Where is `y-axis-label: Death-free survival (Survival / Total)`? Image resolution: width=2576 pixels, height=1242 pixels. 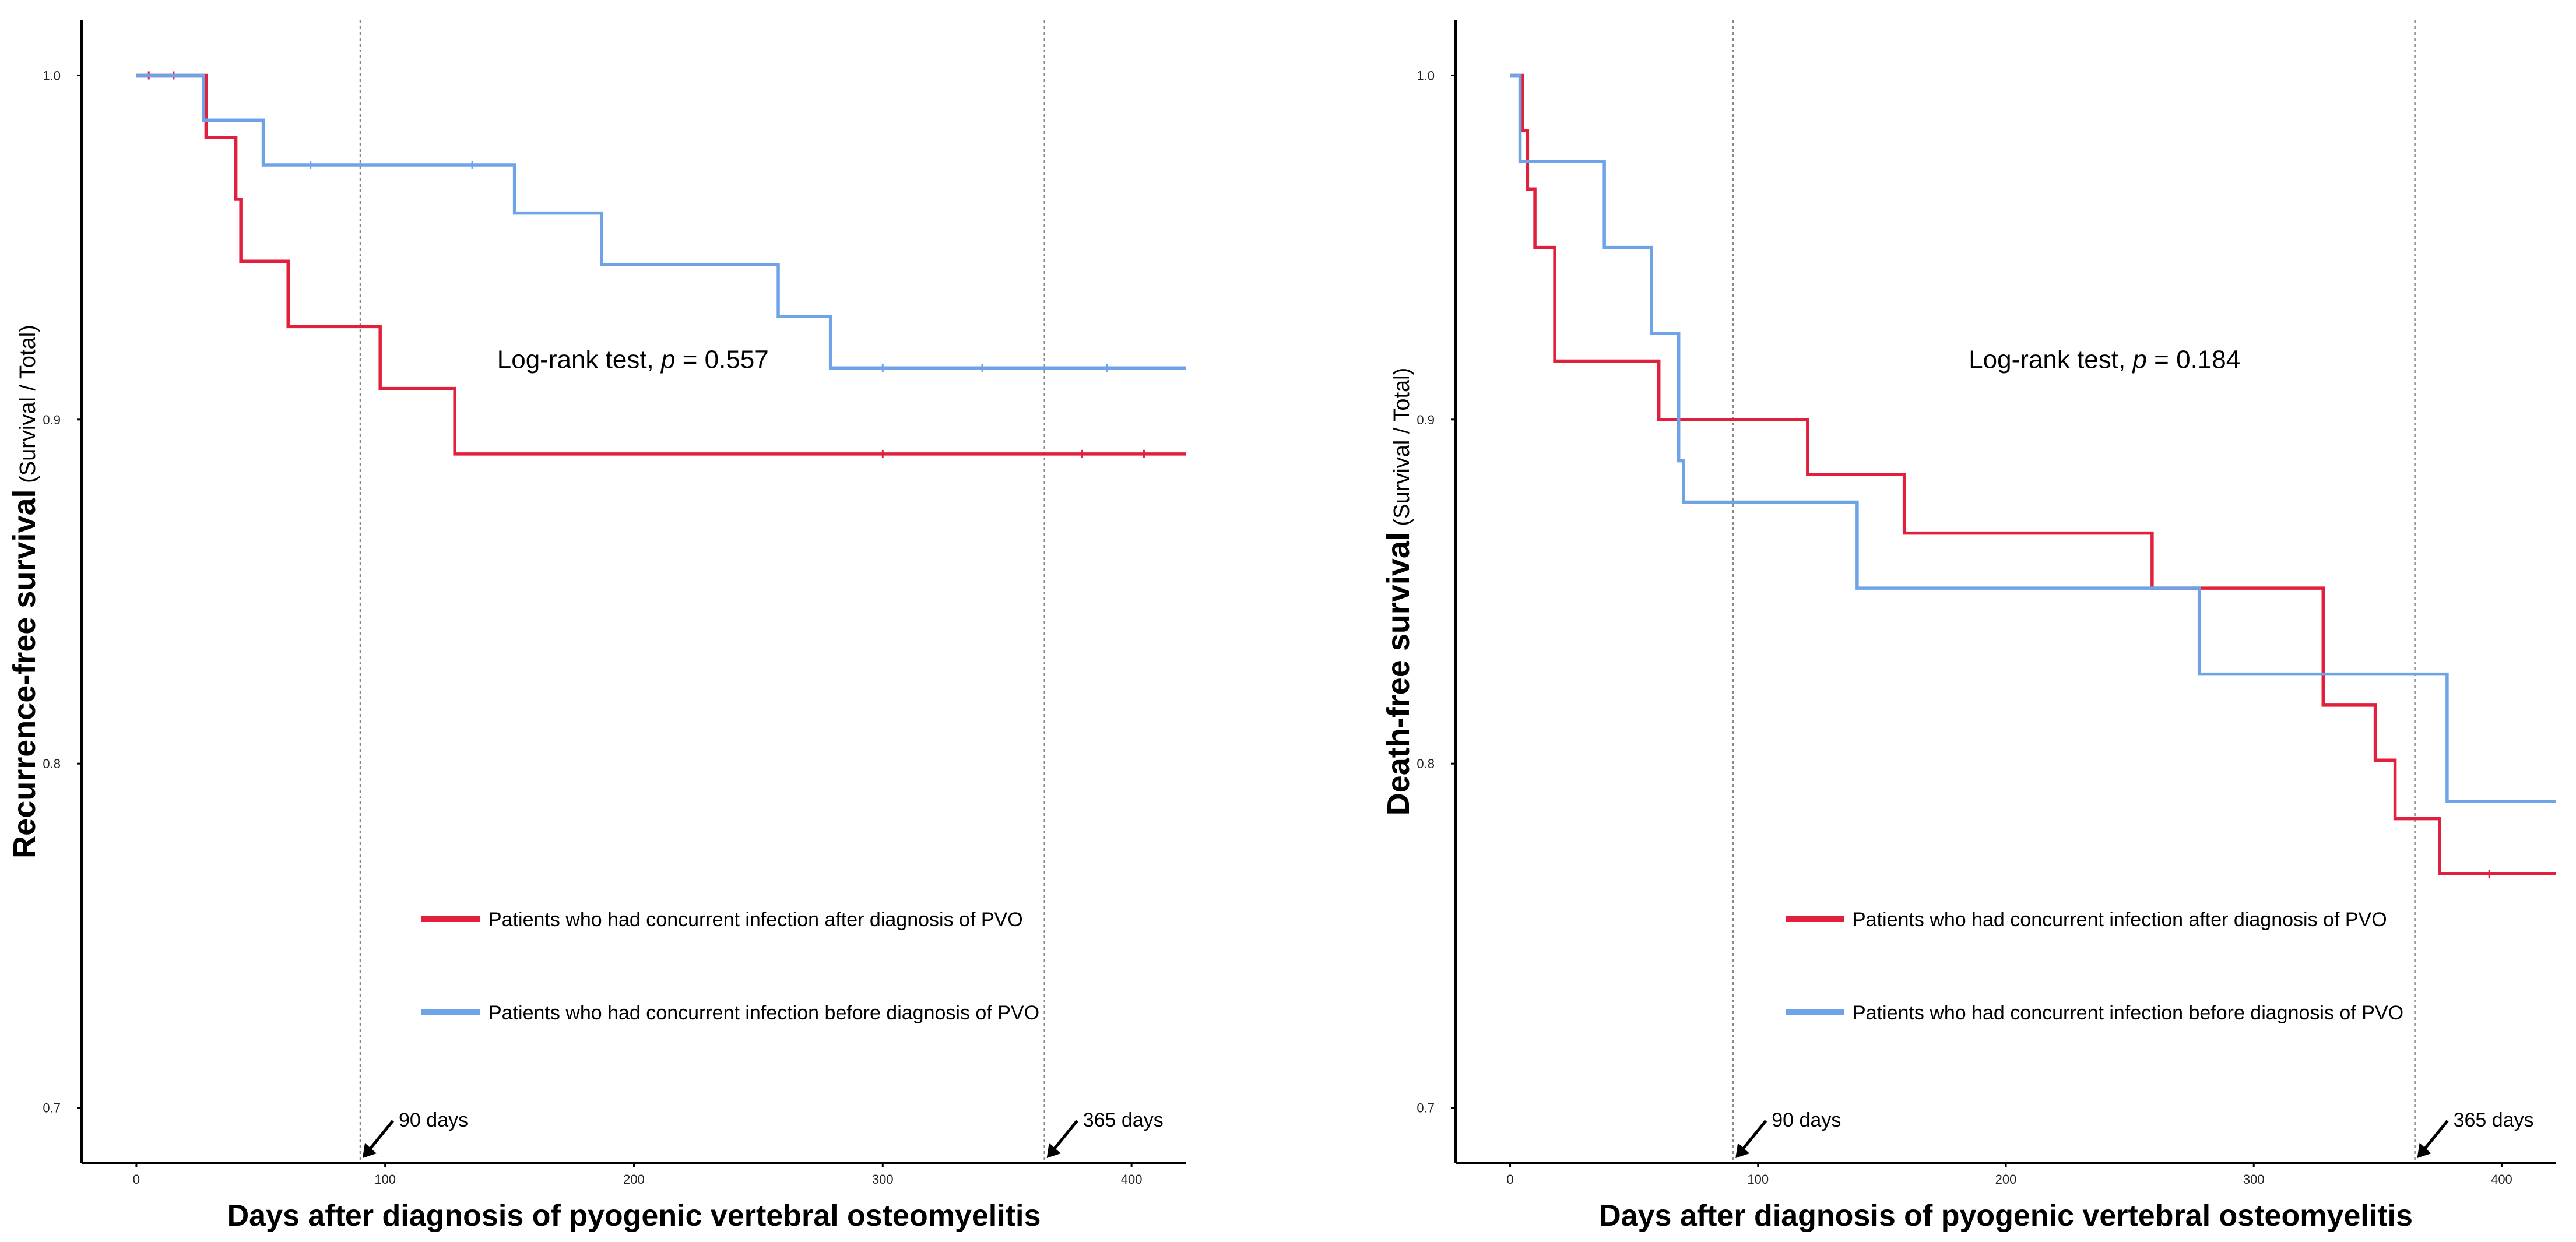
y-axis-label: Death-free survival (Survival / Total) is located at coordinates (1398, 592).